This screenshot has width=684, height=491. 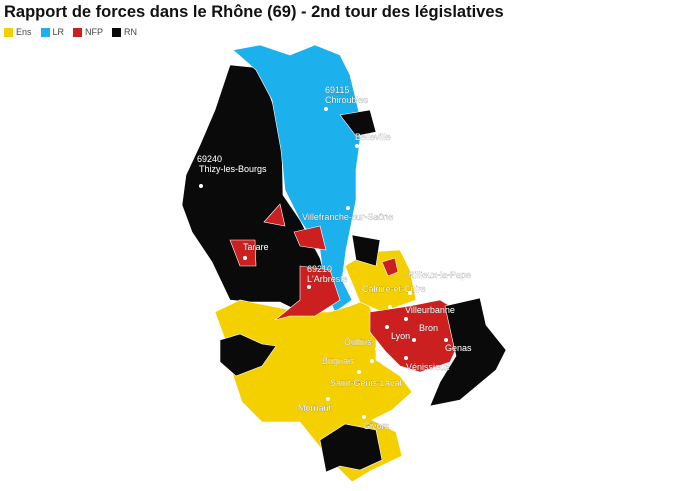 What do you see at coordinates (366, 250) in the screenshot?
I see `region-rn-center` at bounding box center [366, 250].